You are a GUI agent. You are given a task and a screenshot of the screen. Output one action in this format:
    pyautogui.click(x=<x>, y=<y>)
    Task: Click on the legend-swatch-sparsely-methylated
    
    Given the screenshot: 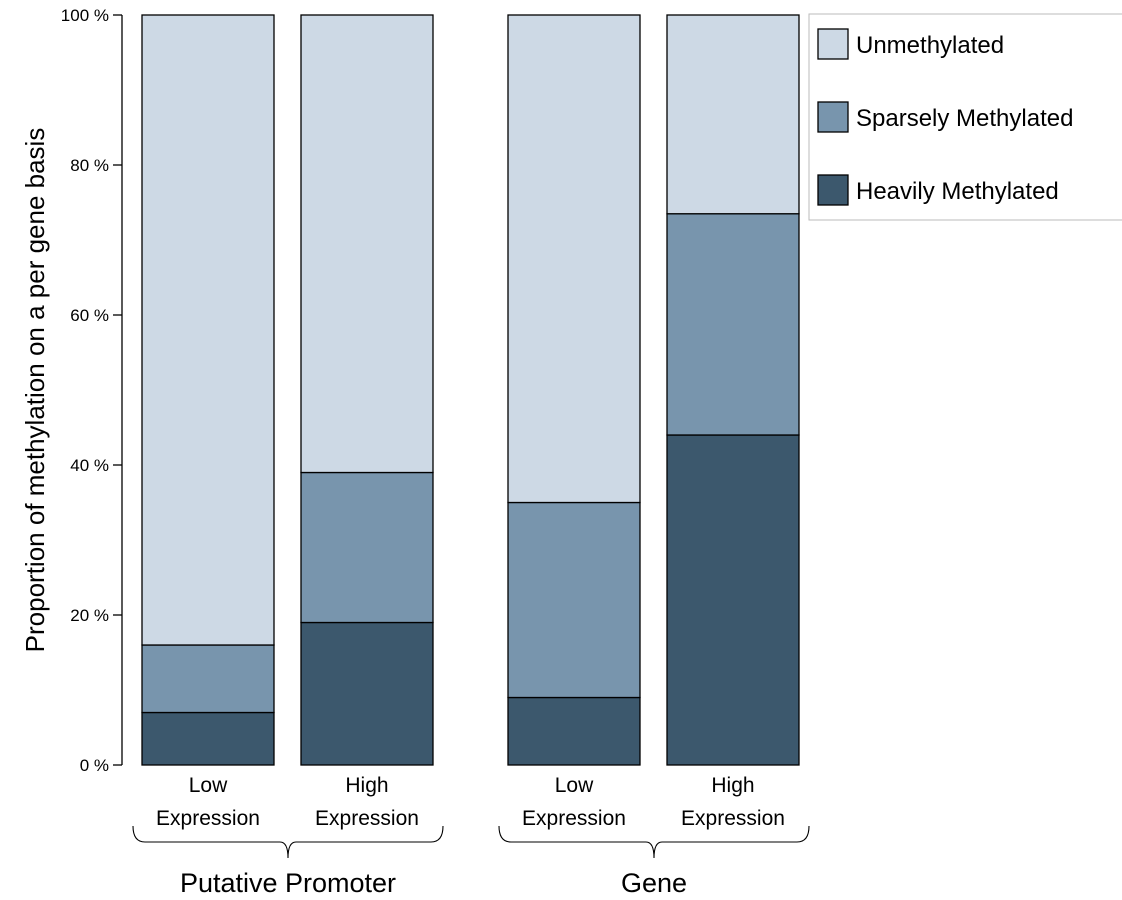 What is the action you would take?
    pyautogui.click(x=833, y=117)
    